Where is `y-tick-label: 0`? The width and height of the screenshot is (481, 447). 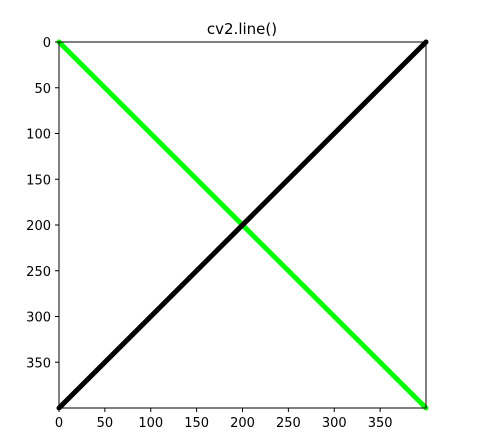 y-tick-label: 0 is located at coordinates (47, 43).